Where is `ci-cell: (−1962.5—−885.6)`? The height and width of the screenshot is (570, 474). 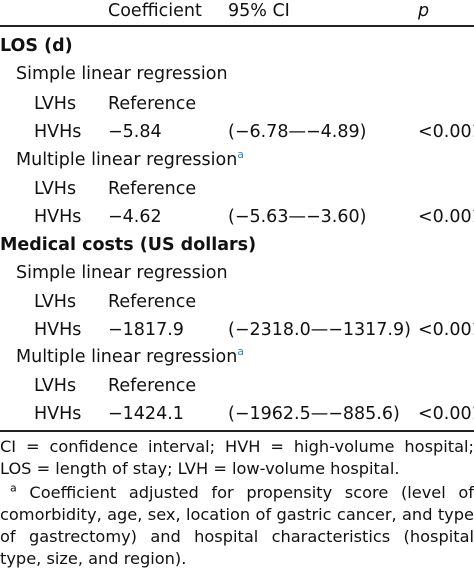 ci-cell: (−1962.5—−885.6) is located at coordinates (314, 414).